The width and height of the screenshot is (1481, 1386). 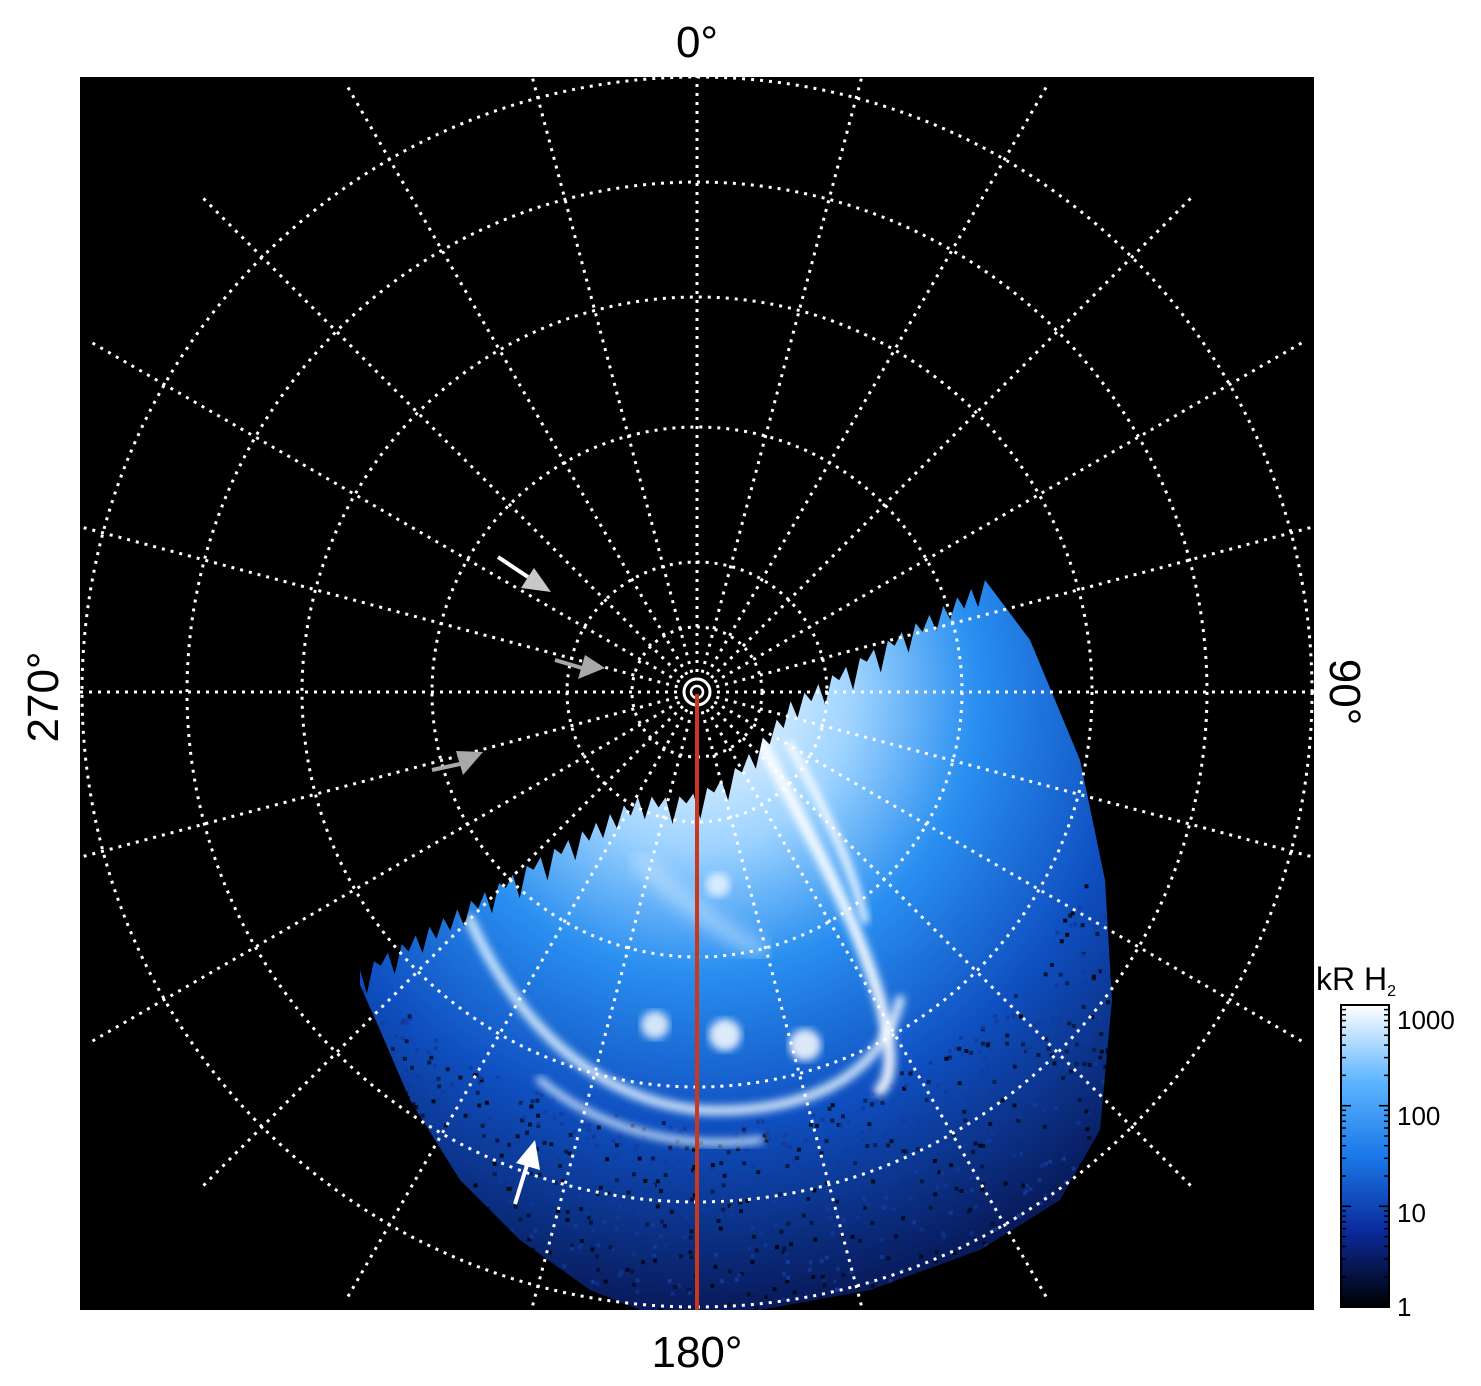 What do you see at coordinates (1404, 1307) in the screenshot?
I see `colorbar-tick-1: 1` at bounding box center [1404, 1307].